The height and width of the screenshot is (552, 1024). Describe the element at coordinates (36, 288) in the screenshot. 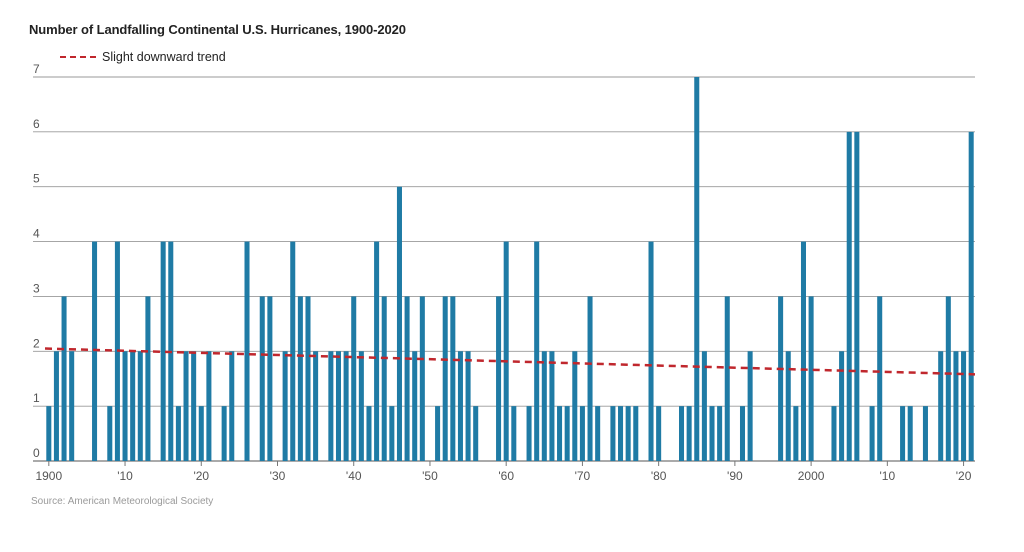

I see `y-tick-label: 3` at that location.